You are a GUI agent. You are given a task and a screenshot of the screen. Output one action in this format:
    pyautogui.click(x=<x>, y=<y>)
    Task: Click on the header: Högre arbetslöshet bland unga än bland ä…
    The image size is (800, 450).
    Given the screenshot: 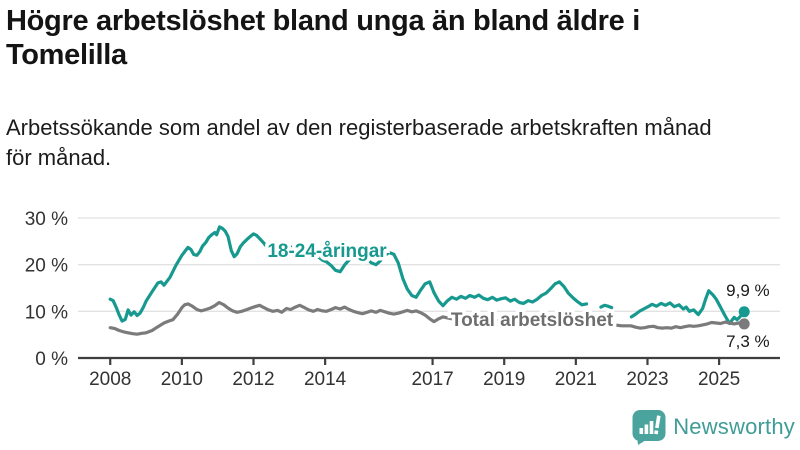 What is the action you would take?
    pyautogui.click(x=402, y=38)
    